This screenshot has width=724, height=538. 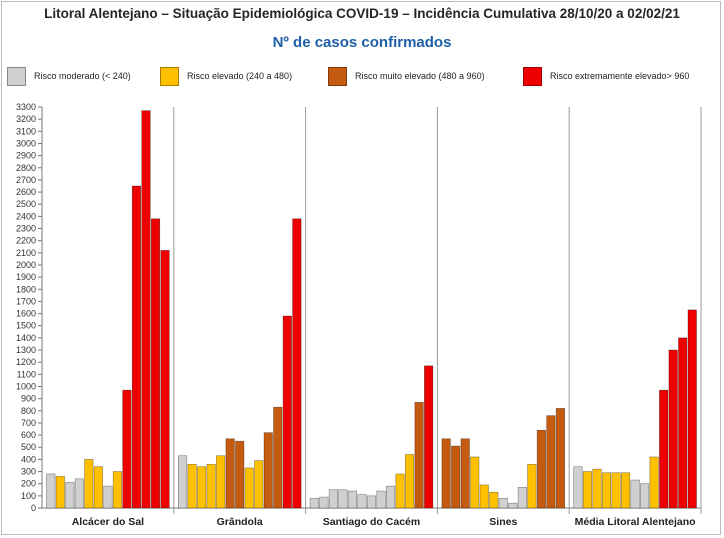 I want to click on y-tick-label: 600, so click(x=28, y=435).